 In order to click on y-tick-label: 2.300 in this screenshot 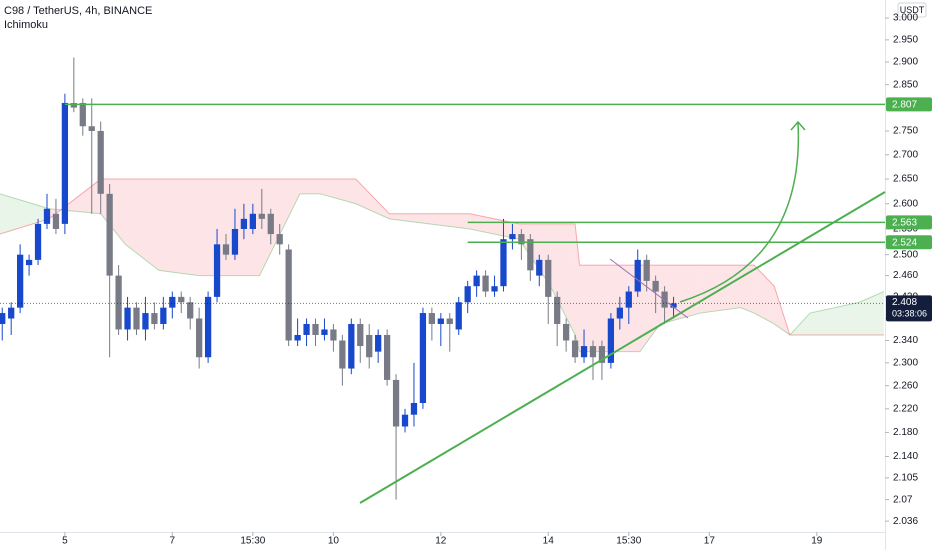, I will do `click(905, 363)`.